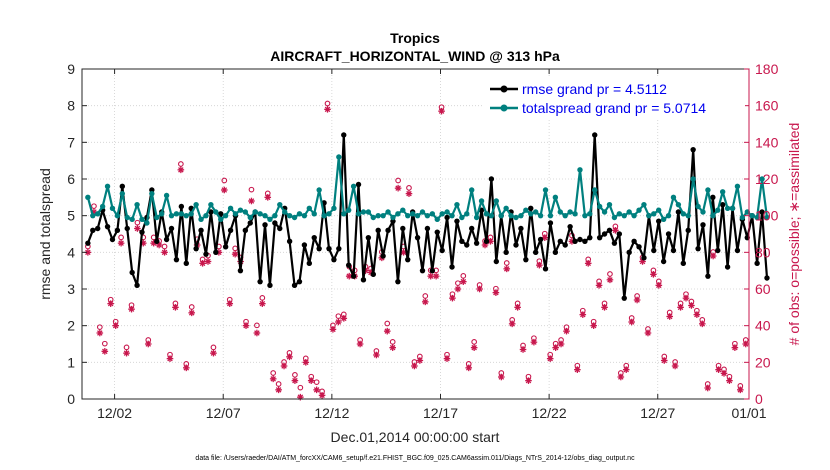  What do you see at coordinates (77, 234) in the screenshot?
I see `y-ticks: 0 1 2 3 4 5 6 7 8 9` at bounding box center [77, 234].